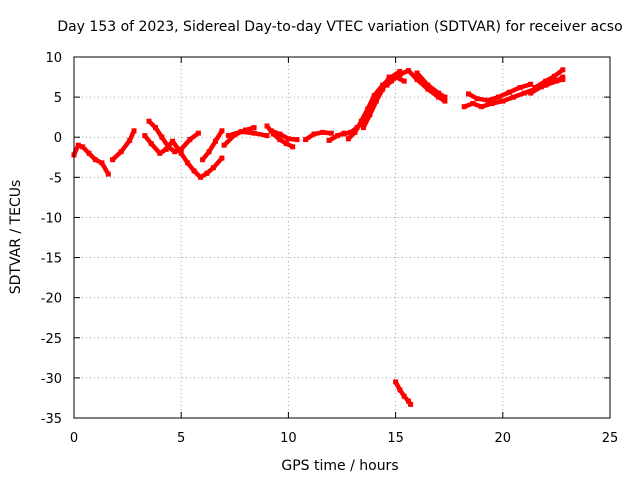 The image size is (640, 480). Describe the element at coordinates (288, 438) in the screenshot. I see `x-tick-label: 10` at that location.